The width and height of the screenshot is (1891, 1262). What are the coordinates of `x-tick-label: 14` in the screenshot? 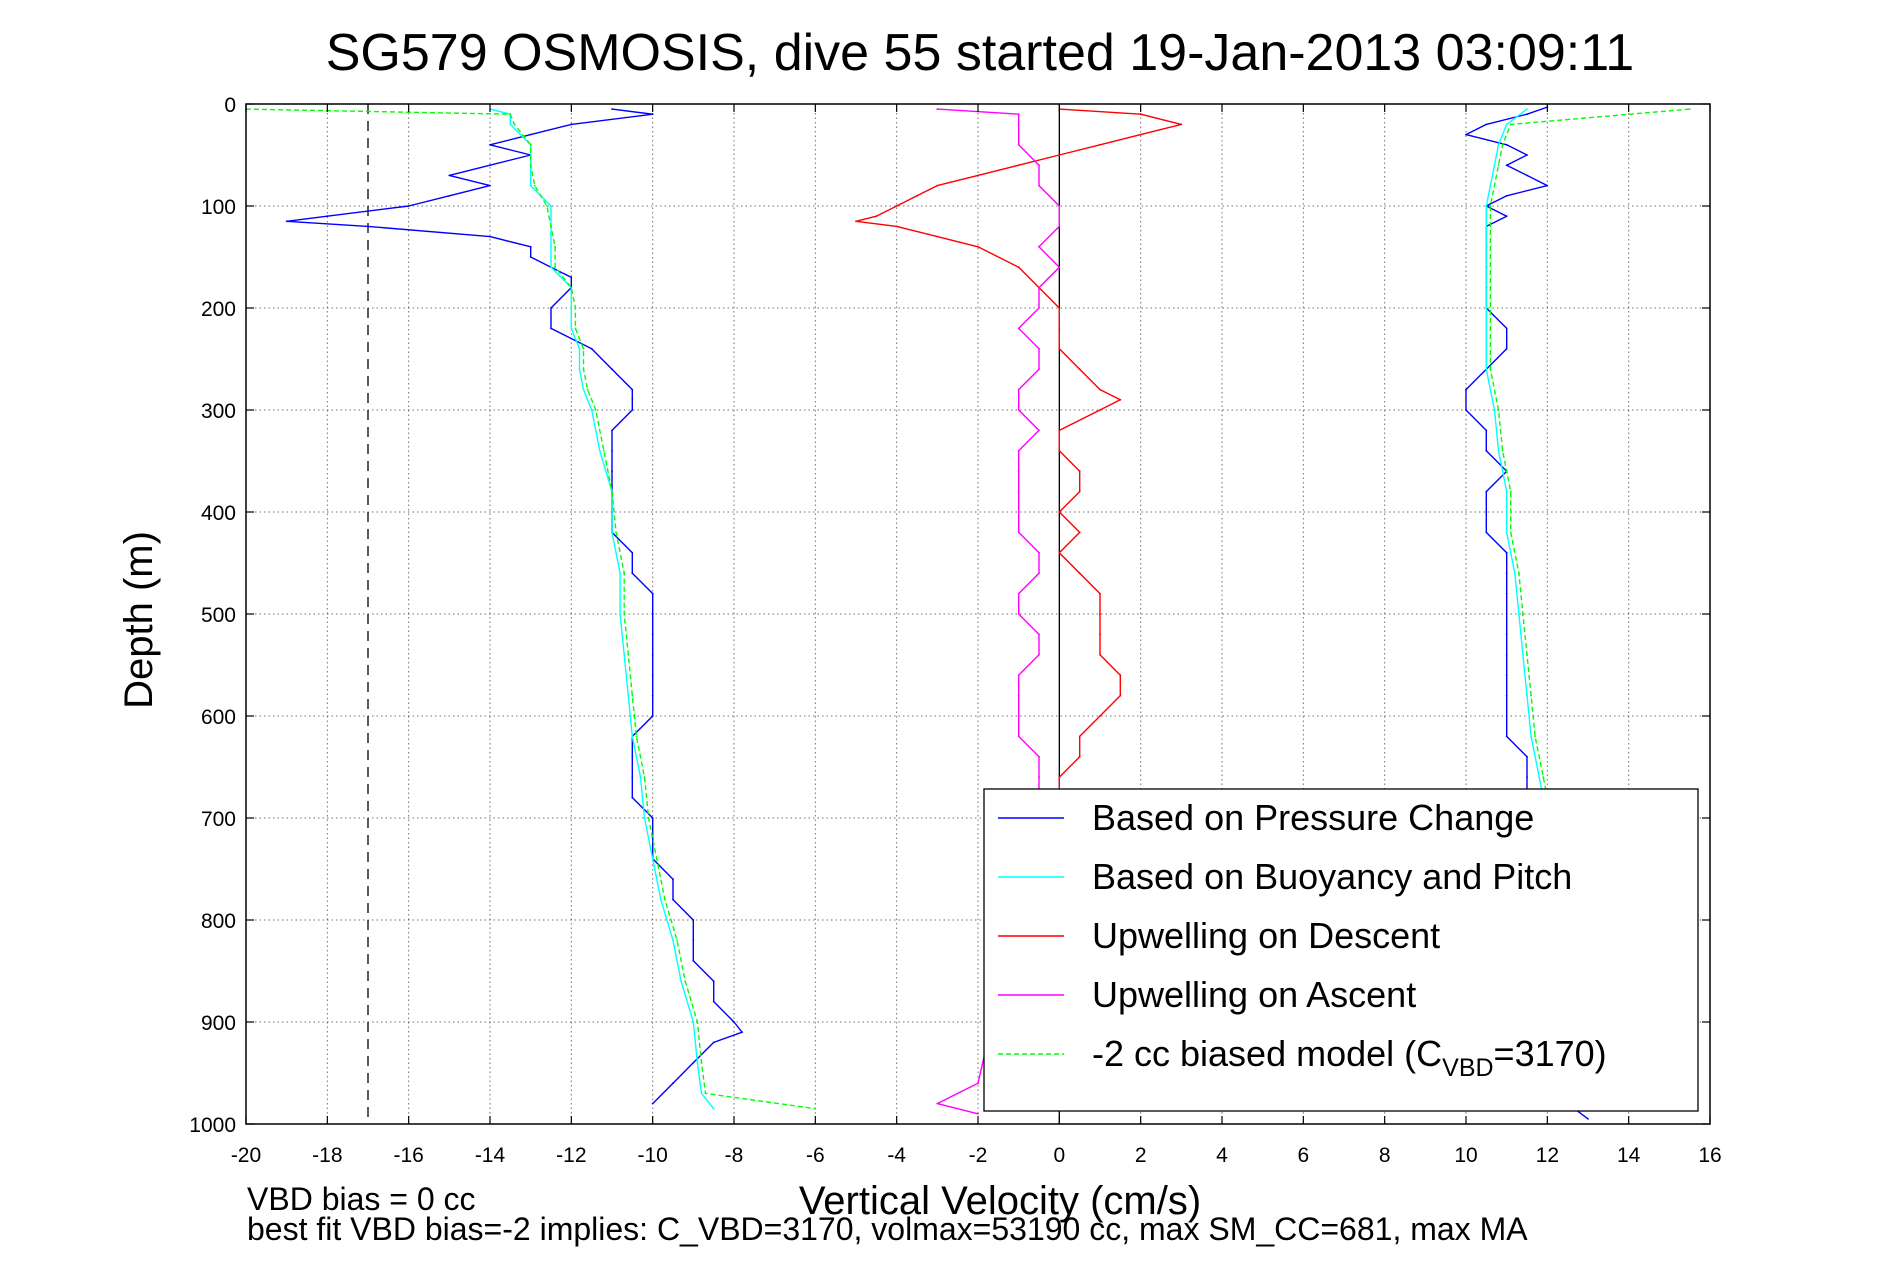 It's located at (1629, 1155).